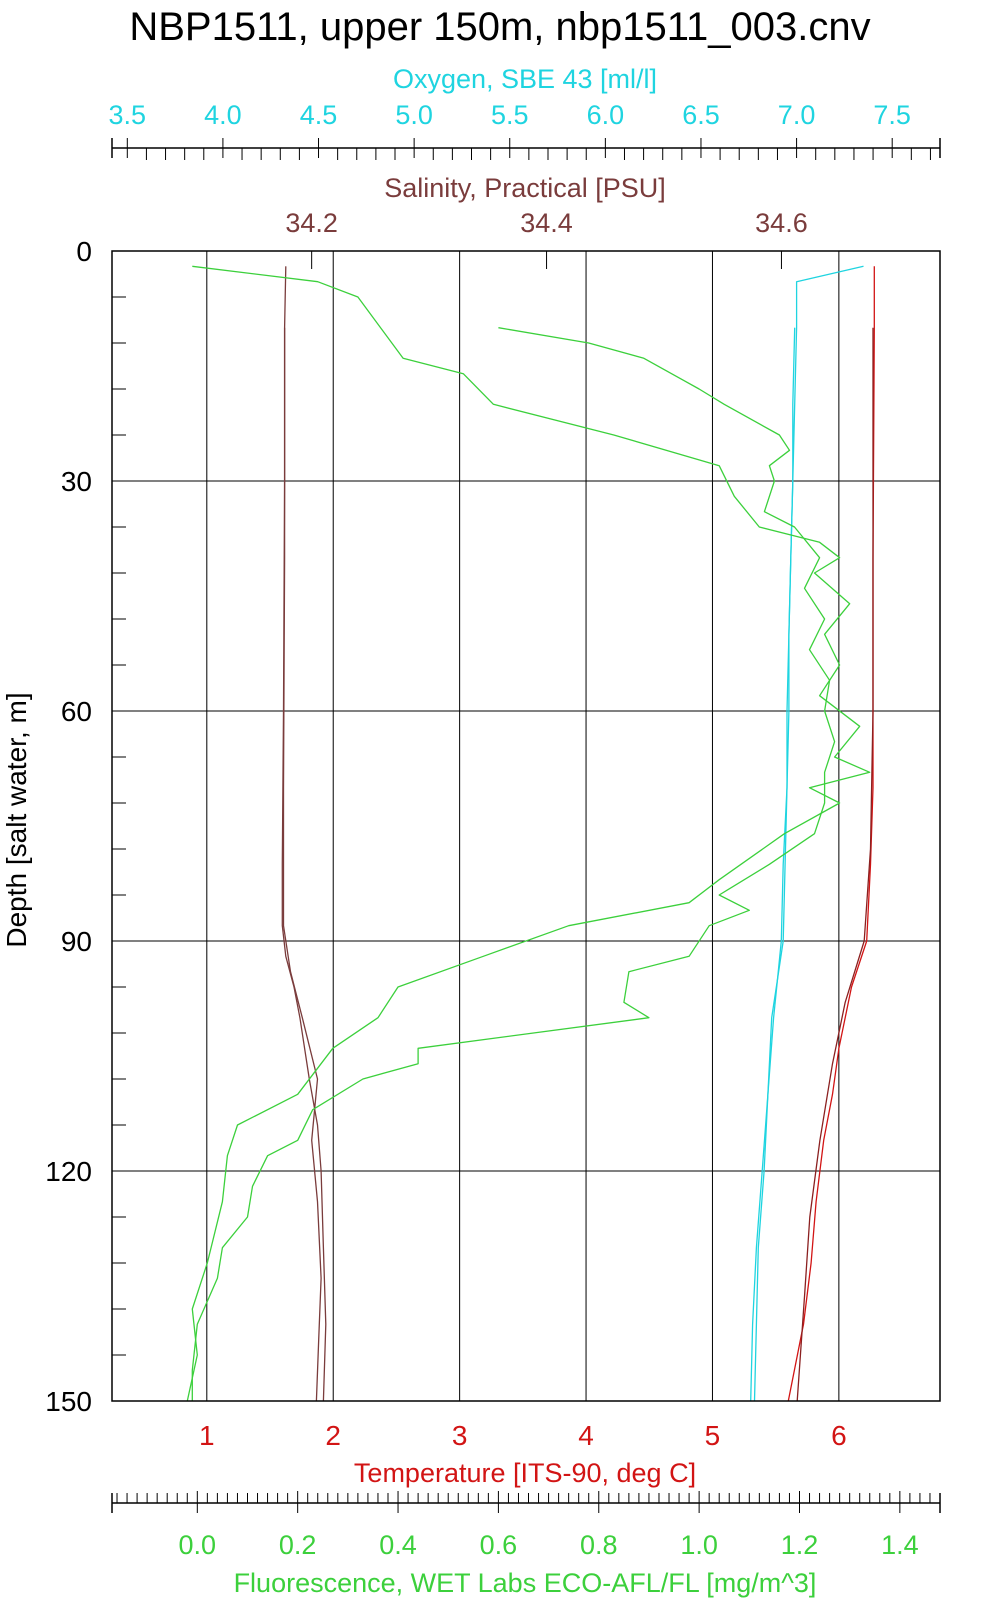  I want to click on depth-tick-label: 150, so click(68, 1401).